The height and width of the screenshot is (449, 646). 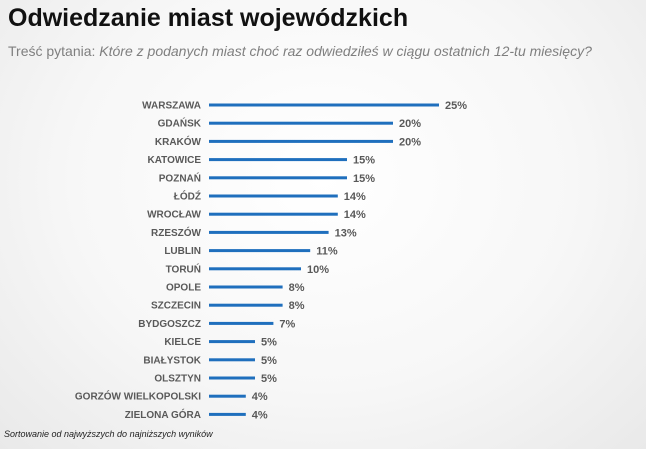 What do you see at coordinates (246, 287) in the screenshot?
I see `bar-opole` at bounding box center [246, 287].